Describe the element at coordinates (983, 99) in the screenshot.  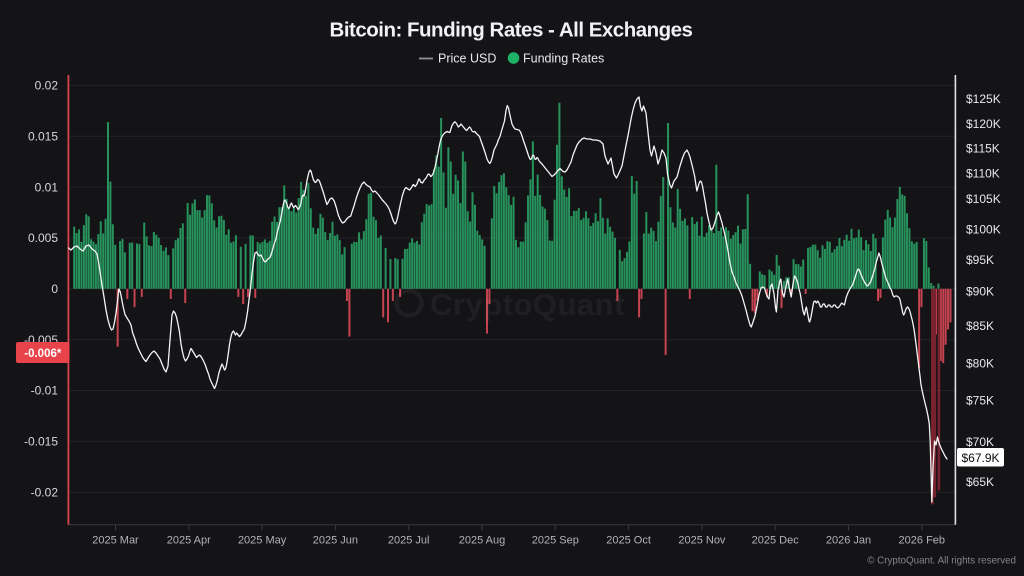
I see `svg-text: $125K` at that location.